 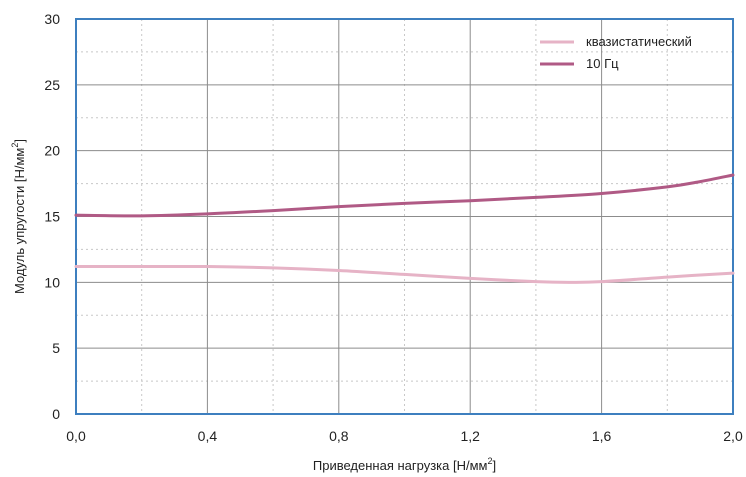 What do you see at coordinates (470, 436) in the screenshot?
I see `x-tick-label: 1,2` at bounding box center [470, 436].